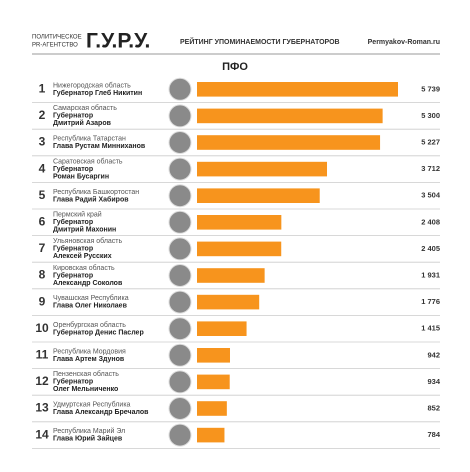 This screenshot has height=472, width=470. What do you see at coordinates (84, 230) in the screenshot?
I see `governor: Дмитрий Махонин` at bounding box center [84, 230].